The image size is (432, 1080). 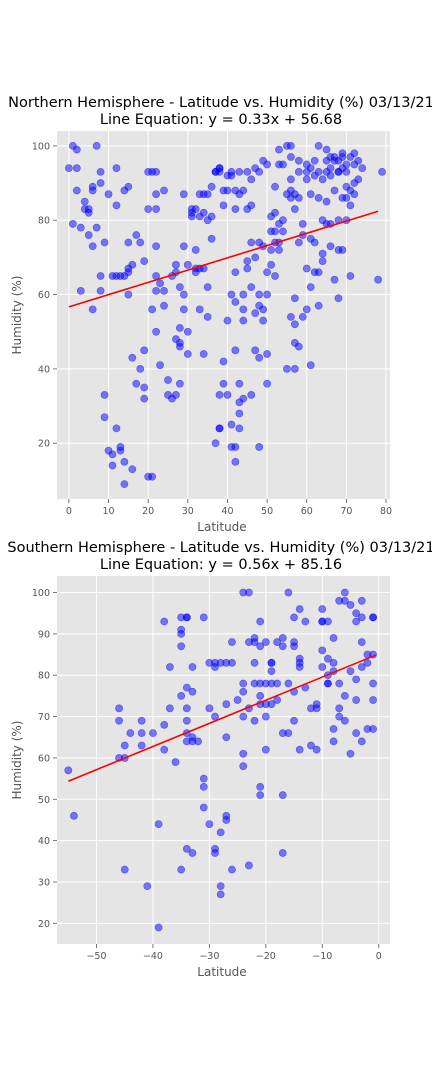 I want to click on regression-line, so click(x=223, y=259).